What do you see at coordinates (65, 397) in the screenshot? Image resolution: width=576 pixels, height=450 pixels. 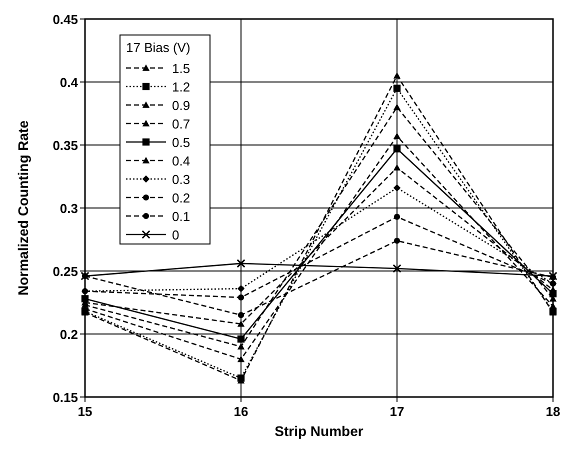 I see `y-tick-label: 0.15` at bounding box center [65, 397].